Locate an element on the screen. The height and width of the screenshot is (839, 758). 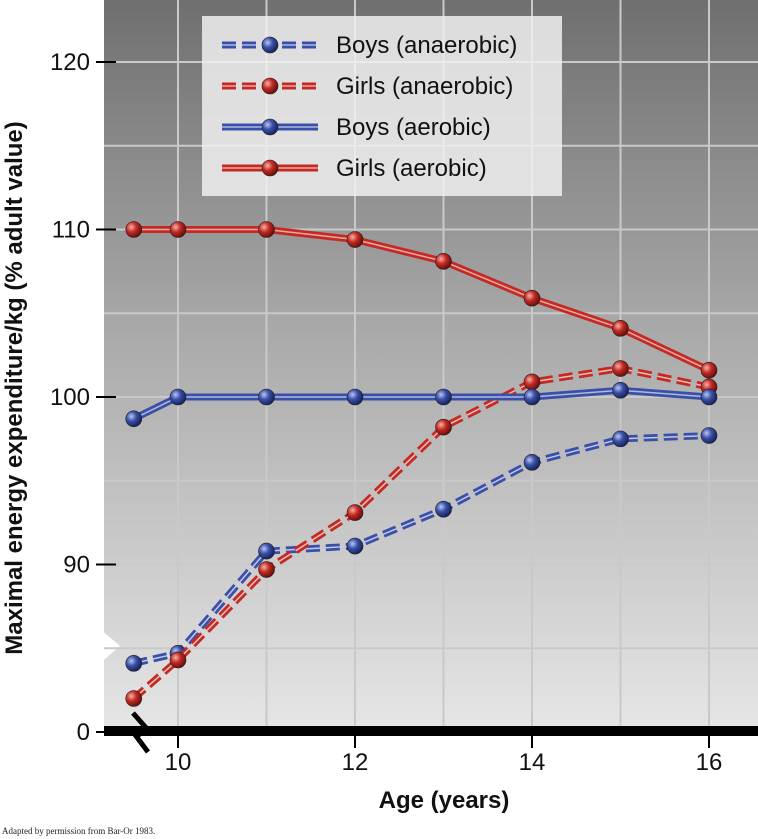
y-tick-label: 0 is located at coordinates (83, 732).